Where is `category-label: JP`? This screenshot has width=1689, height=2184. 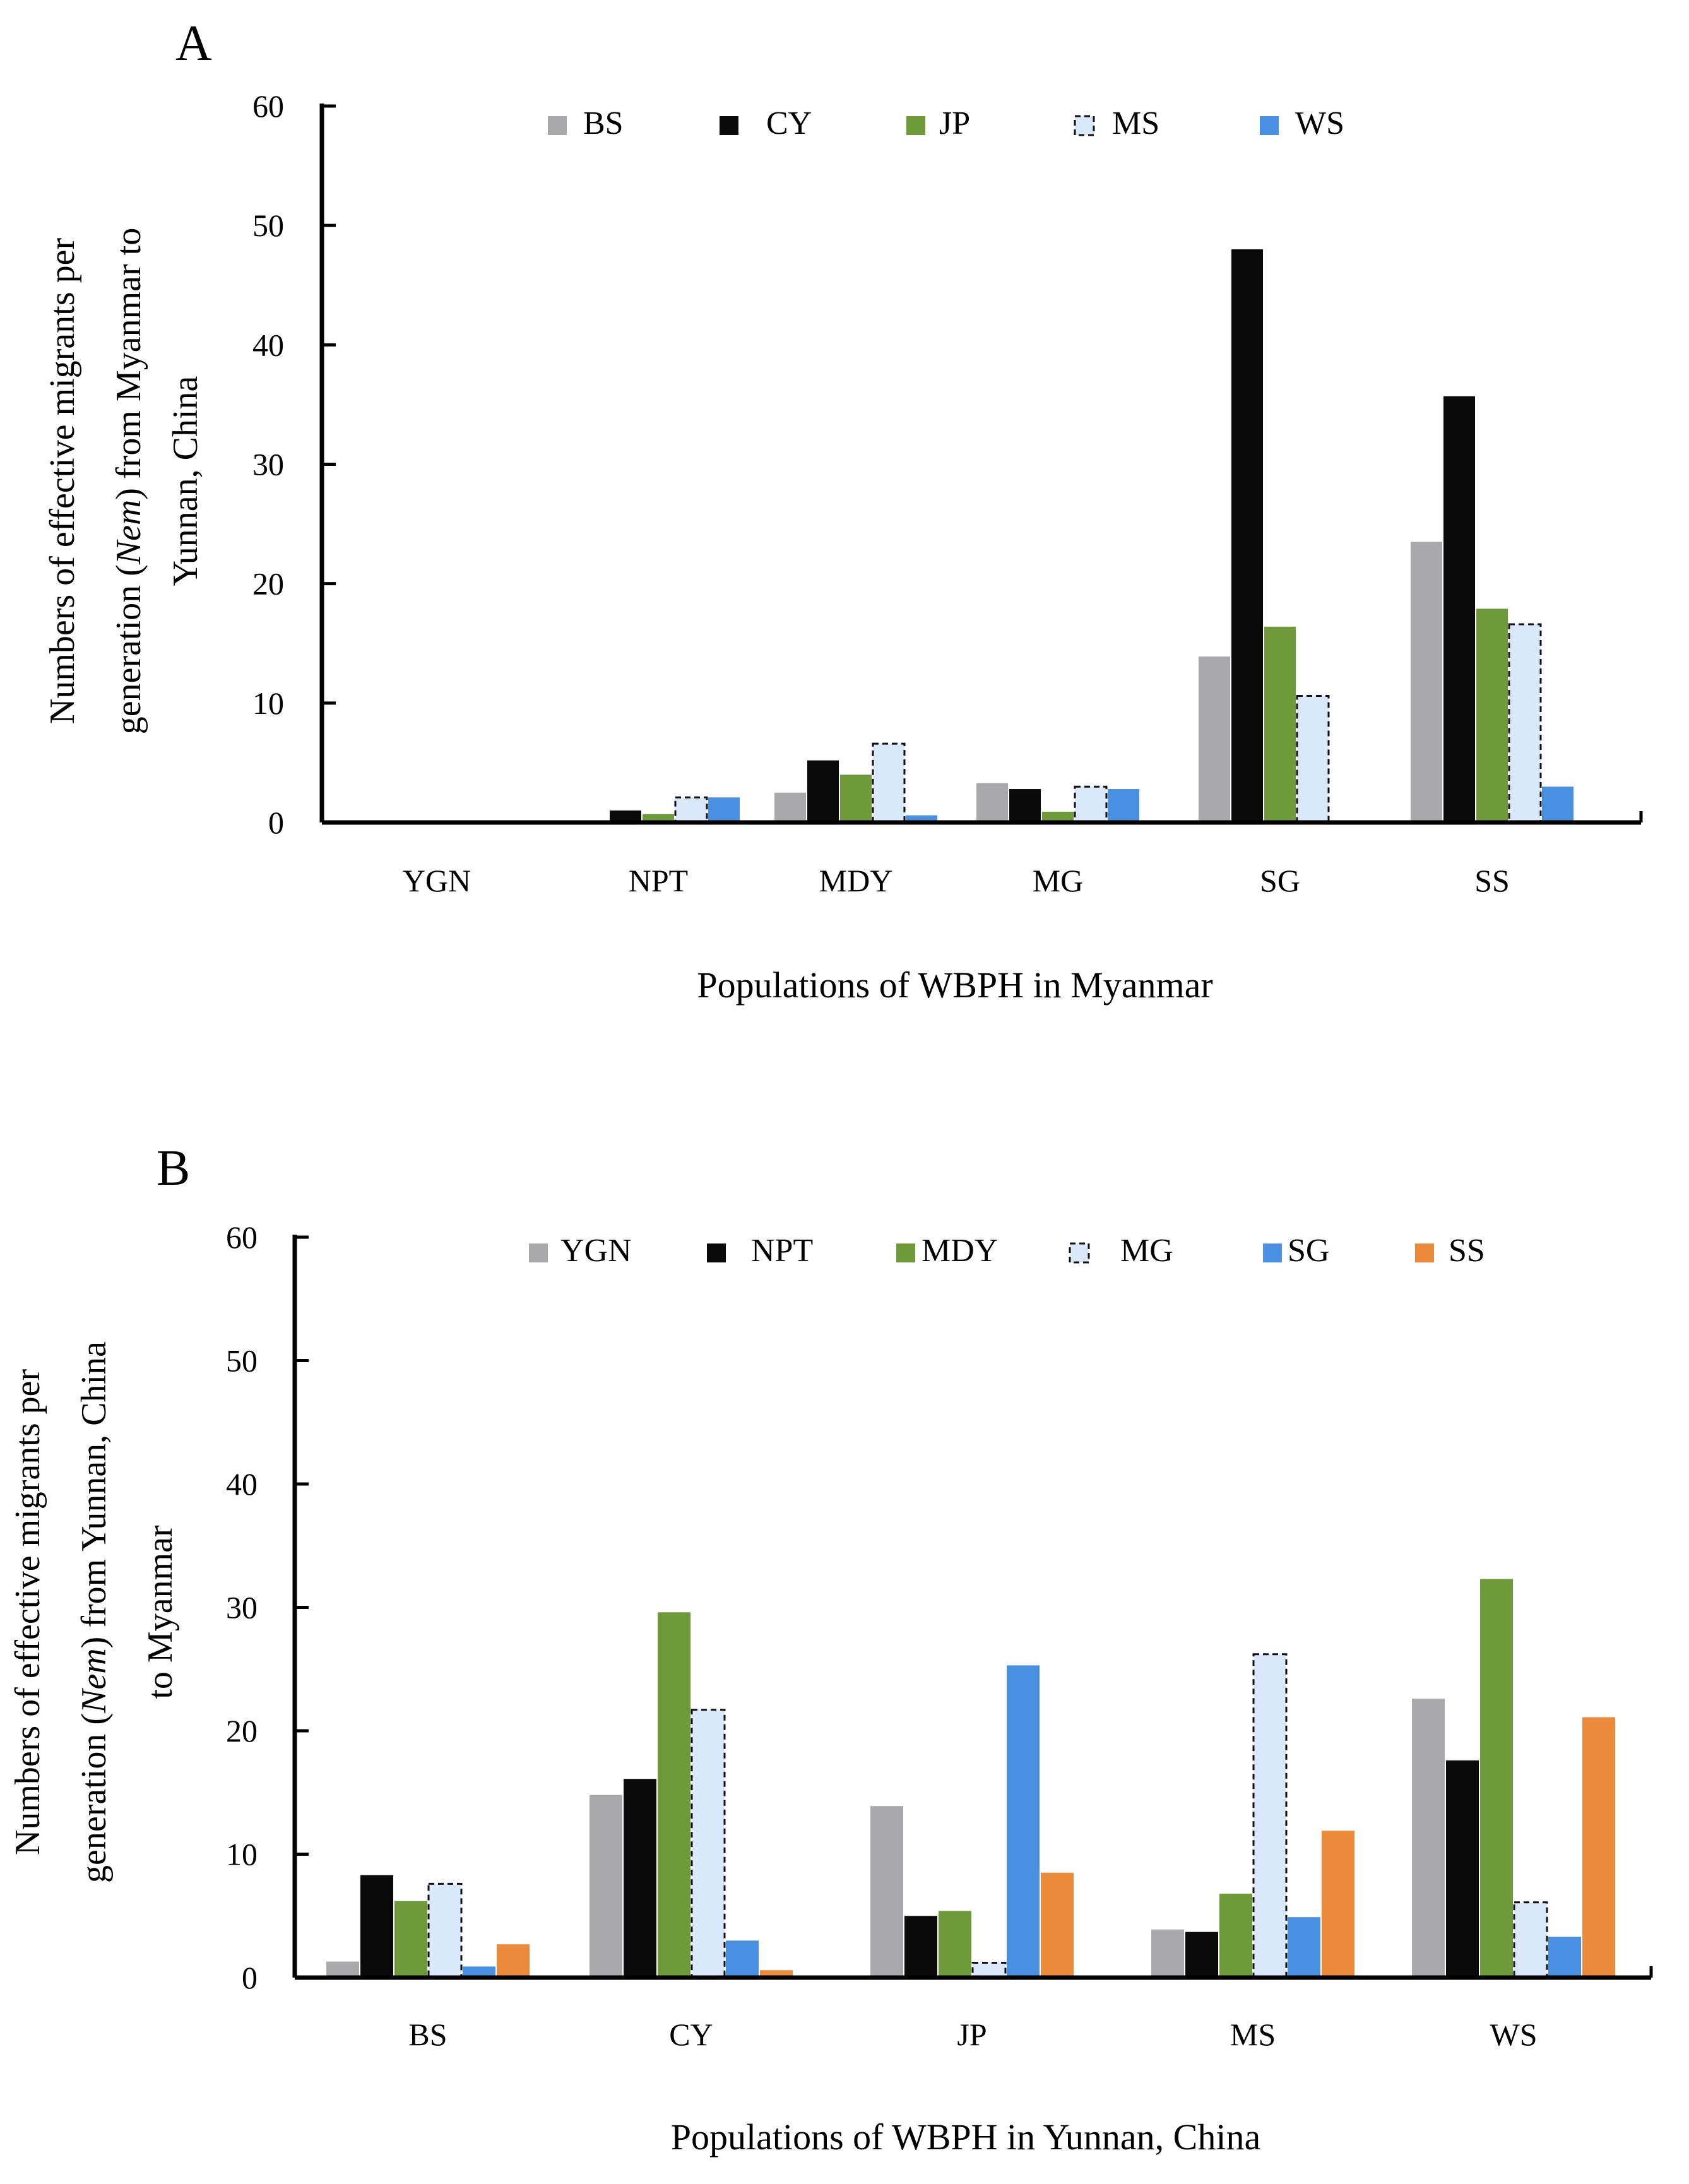
category-label: JP is located at coordinates (972, 2034).